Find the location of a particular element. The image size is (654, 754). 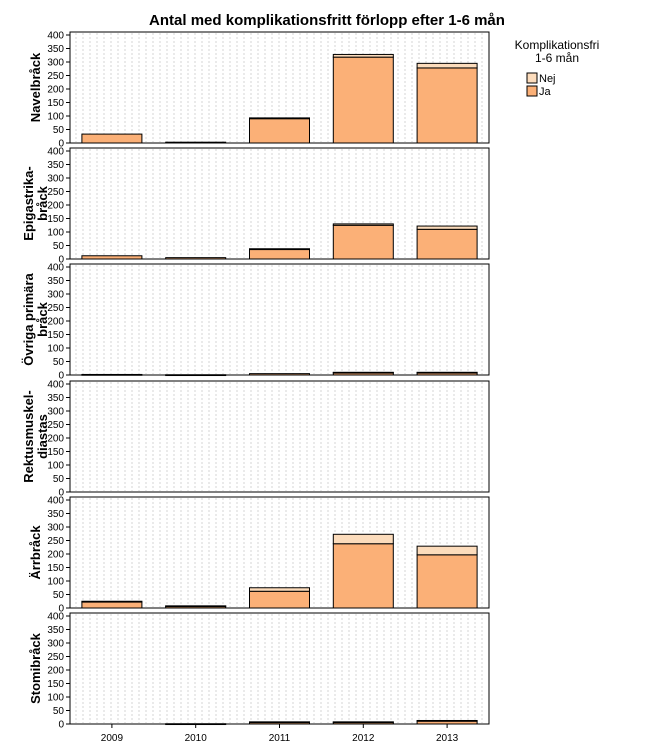

panel-4: 0 50 100 150 200 250 300 350 400 Ärrbråck is located at coordinates (259, 555).